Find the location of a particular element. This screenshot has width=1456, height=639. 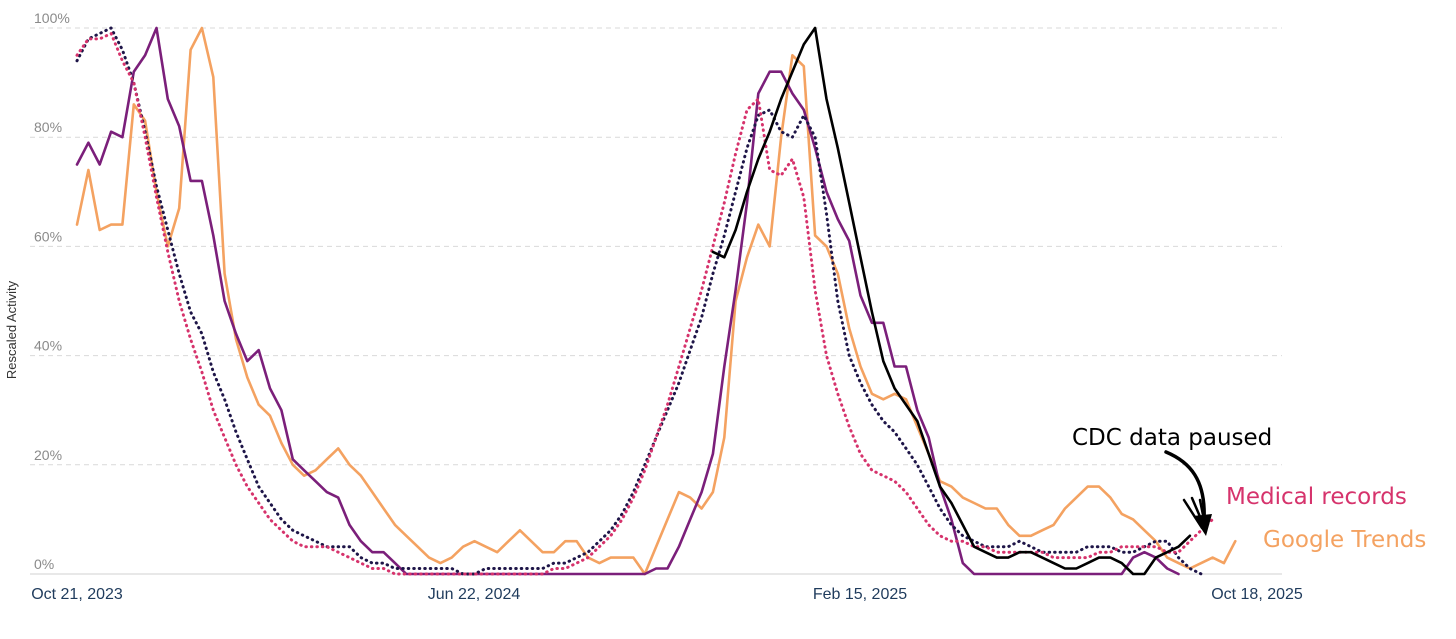

x-tick-label: Oct 18, 2025 is located at coordinates (1257, 594).